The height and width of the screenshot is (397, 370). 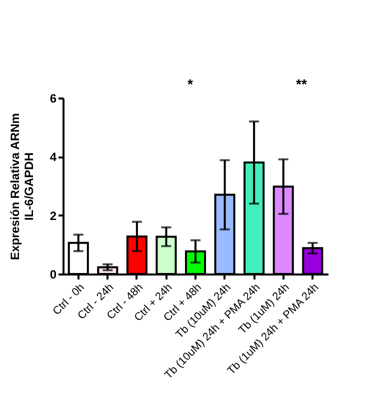 I want to click on y-tick-label: 4, so click(x=53, y=157).